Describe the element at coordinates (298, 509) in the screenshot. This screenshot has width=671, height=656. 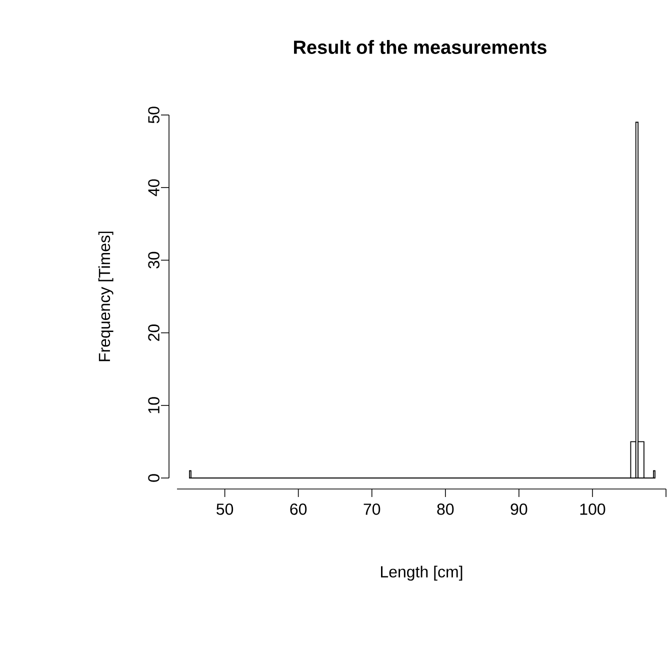
I see `x-tick-label: 60` at that location.